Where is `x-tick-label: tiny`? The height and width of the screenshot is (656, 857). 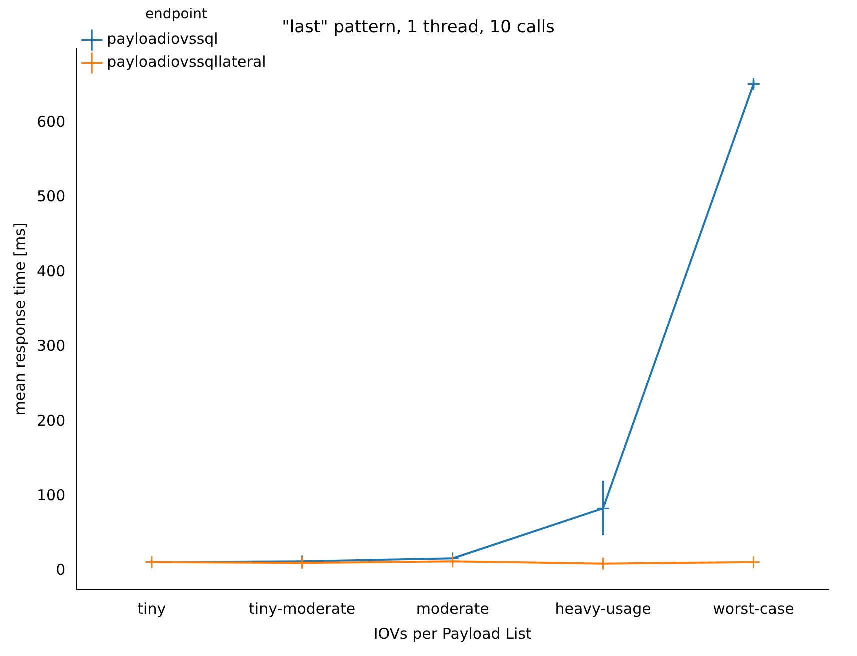 x-tick-label: tiny is located at coordinates (152, 609).